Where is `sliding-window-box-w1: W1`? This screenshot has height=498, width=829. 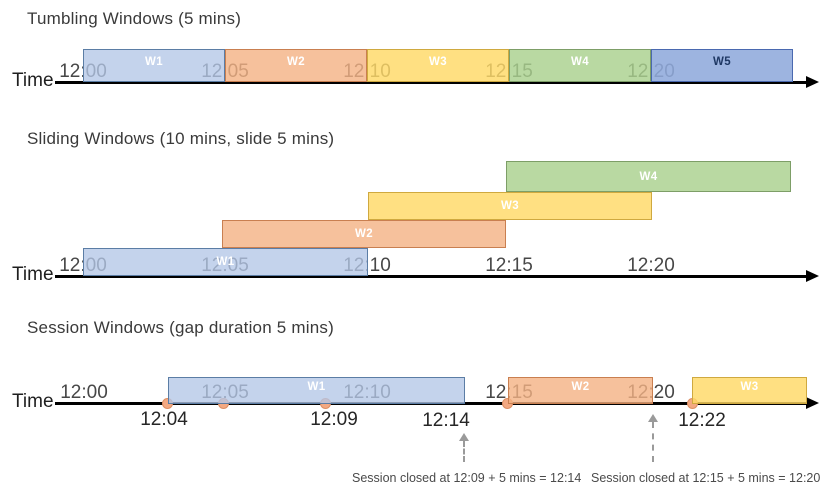
sliding-window-box-w1: W1 is located at coordinates (225, 262).